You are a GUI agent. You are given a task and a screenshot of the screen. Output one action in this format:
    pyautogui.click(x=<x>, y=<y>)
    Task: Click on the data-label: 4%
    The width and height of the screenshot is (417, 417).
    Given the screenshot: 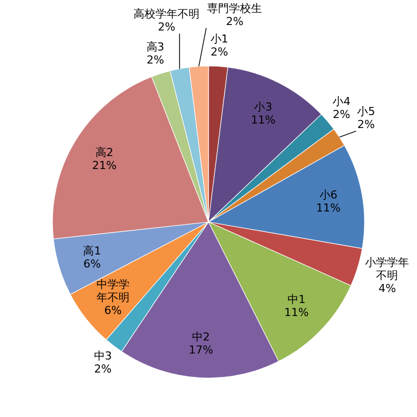 What is the action you would take?
    pyautogui.click(x=387, y=288)
    